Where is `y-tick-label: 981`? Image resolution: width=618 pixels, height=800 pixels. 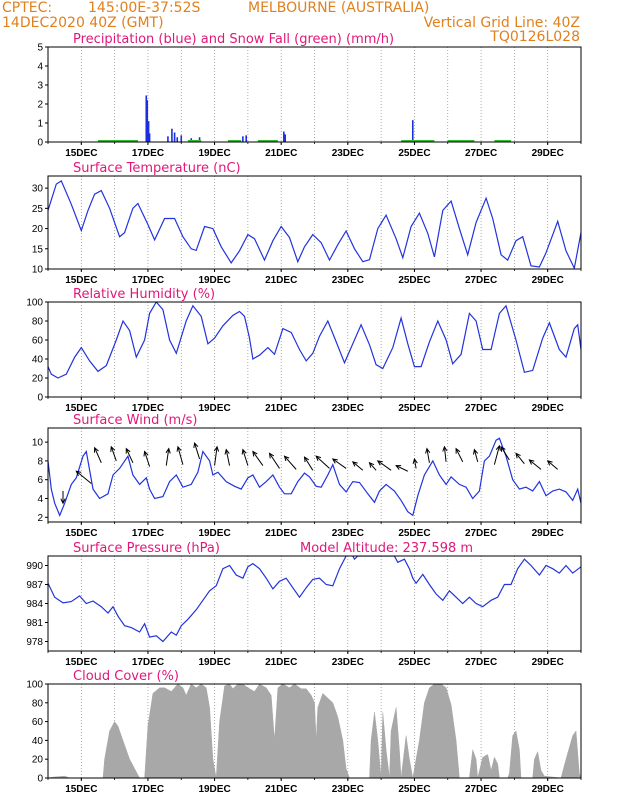
y-tick-label: 981 is located at coordinates (34, 623).